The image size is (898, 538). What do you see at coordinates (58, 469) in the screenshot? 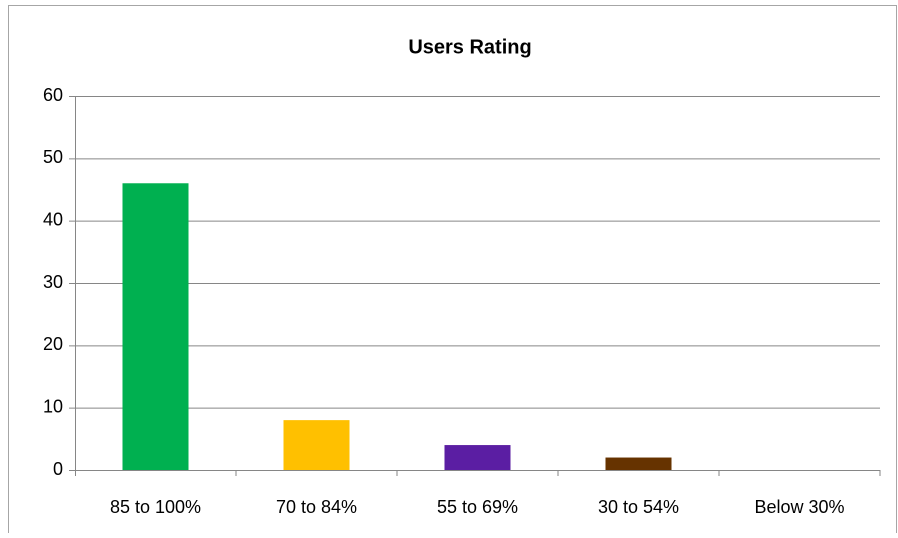
I see `y-tick-label: 0` at bounding box center [58, 469].